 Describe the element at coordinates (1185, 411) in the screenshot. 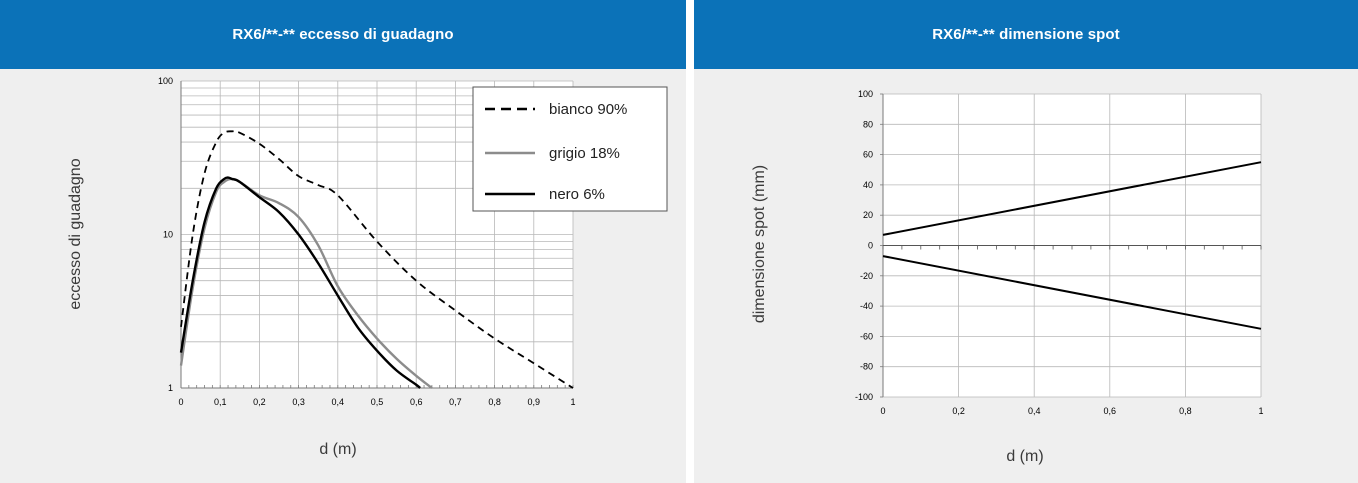

I see `spot-x-tick-label: 0,8` at that location.